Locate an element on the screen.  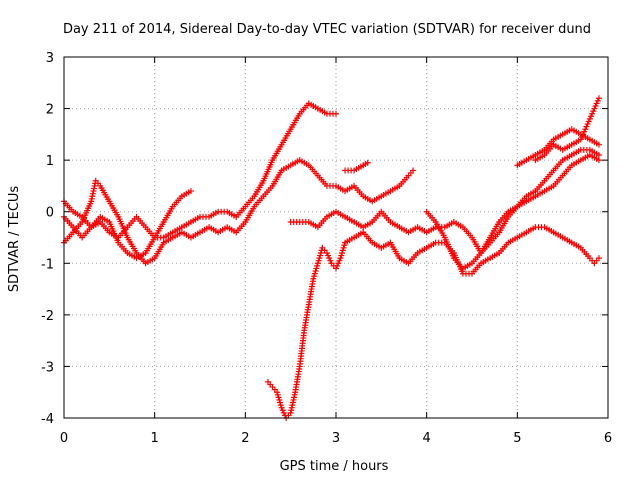
tick-label-y-2: 2 is located at coordinates (50, 110).